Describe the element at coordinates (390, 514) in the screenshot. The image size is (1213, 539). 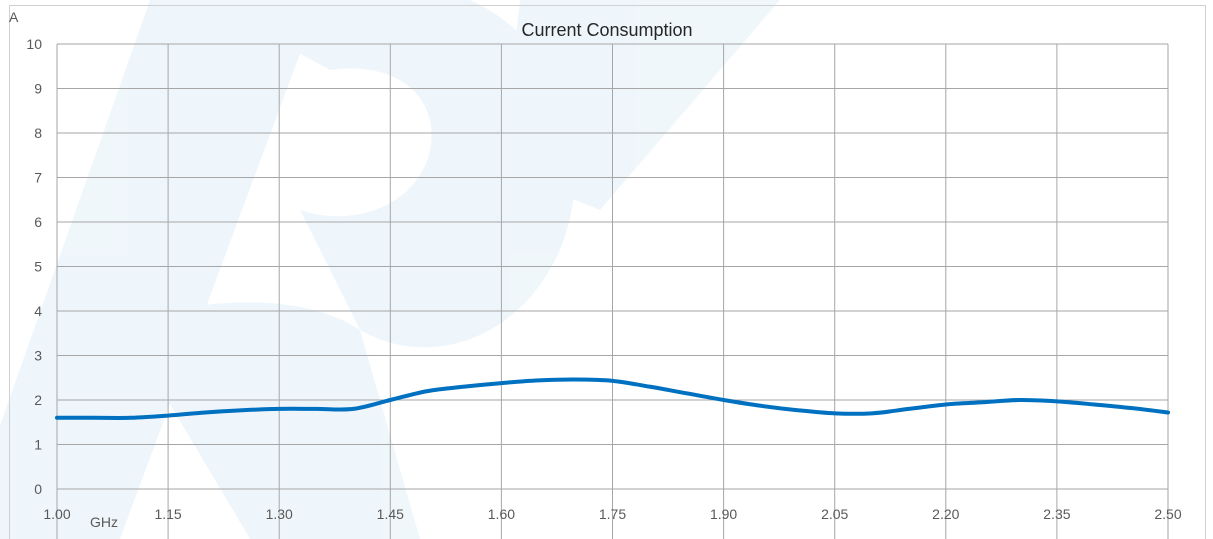
I see `x-tick-label: 1.45` at that location.